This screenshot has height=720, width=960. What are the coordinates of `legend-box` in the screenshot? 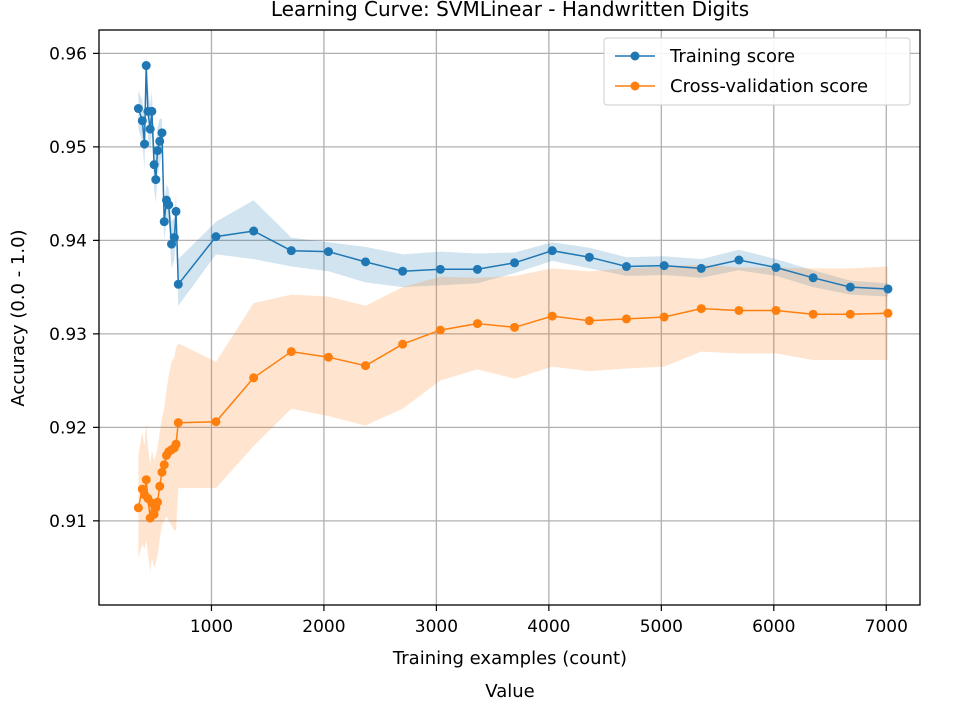 It's located at (757, 71).